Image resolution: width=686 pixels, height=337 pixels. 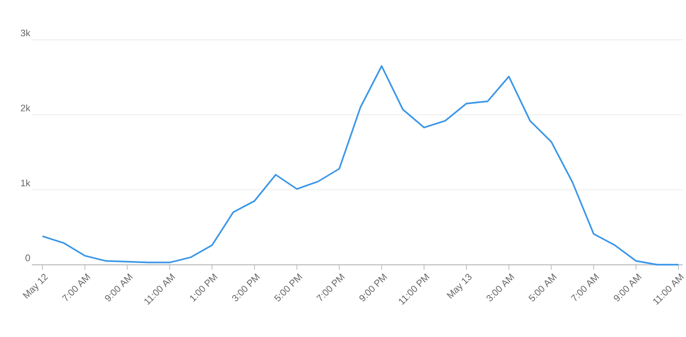 I want to click on x-tick-label: 3:00 AM, so click(x=500, y=287).